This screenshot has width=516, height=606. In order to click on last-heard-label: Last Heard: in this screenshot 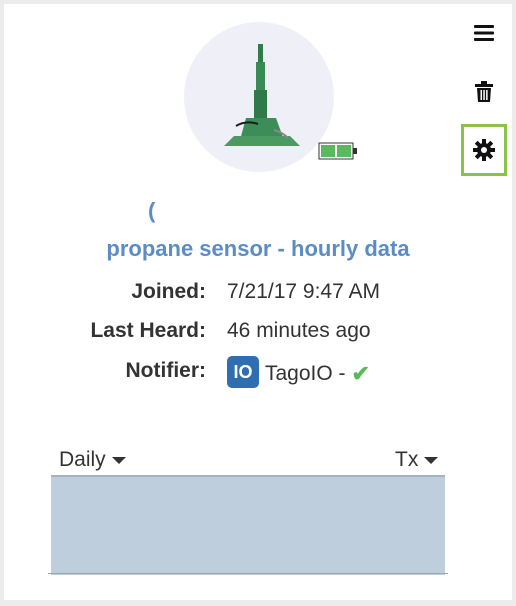, I will do `click(148, 330)`.